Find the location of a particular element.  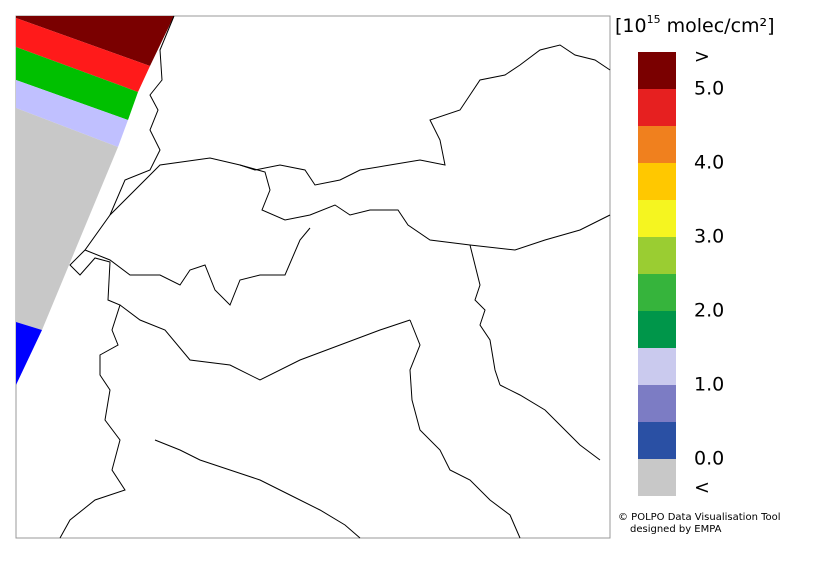

colorbar-label: 0.0 is located at coordinates (709, 459).